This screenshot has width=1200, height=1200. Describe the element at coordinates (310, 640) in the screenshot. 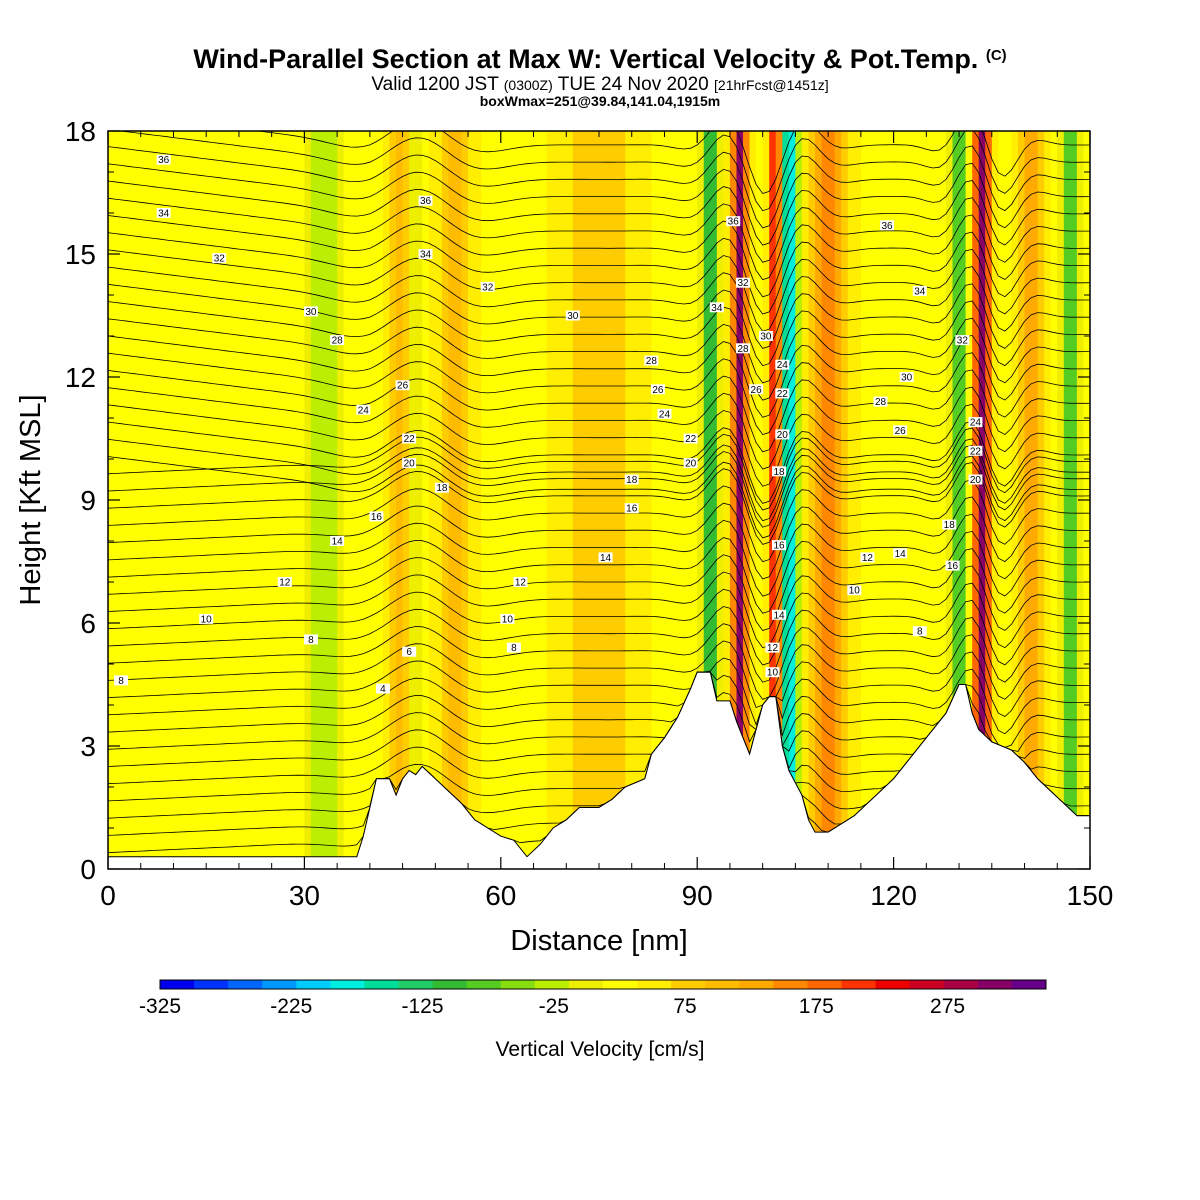

I see `contour-label: 8` at that location.